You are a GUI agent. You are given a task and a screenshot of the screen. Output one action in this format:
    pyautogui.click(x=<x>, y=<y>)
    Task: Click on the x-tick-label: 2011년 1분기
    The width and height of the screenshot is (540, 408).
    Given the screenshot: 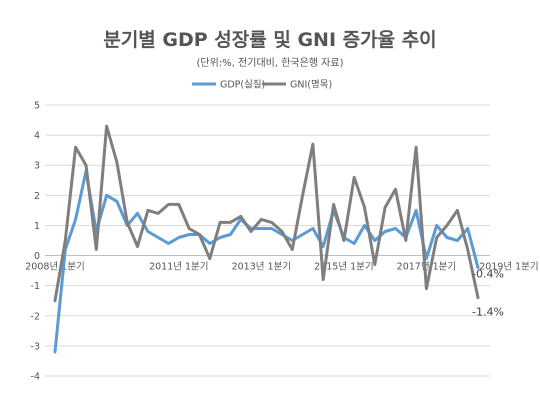 What is the action you would take?
    pyautogui.click(x=178, y=267)
    